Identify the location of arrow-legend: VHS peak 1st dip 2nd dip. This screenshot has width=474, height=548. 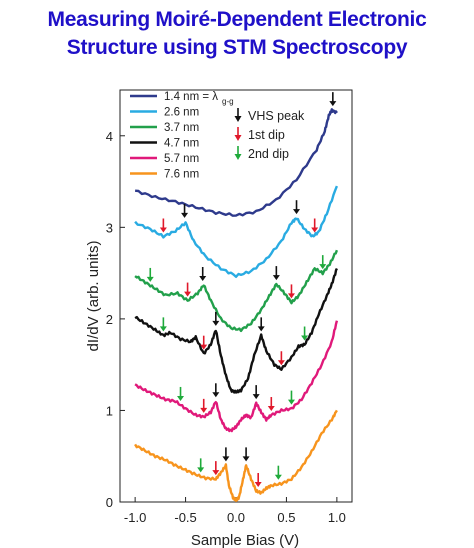
(269, 134).